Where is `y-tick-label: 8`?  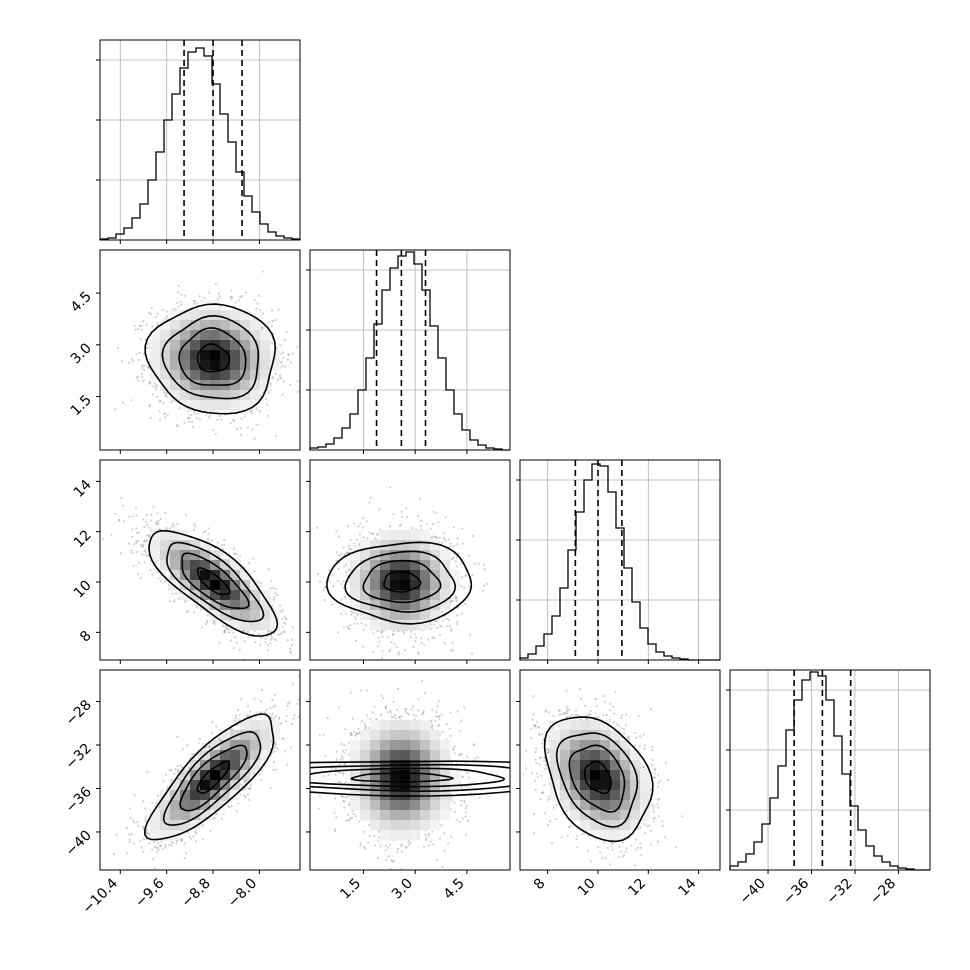 y-tick-label: 8 is located at coordinates (86, 637).